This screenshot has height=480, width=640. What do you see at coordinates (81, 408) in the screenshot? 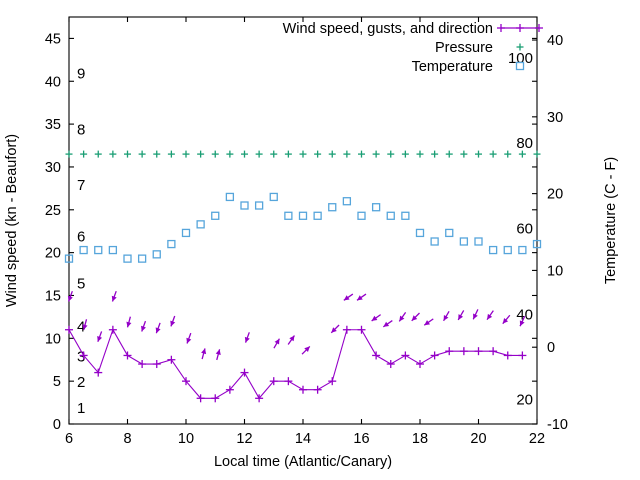
I see `beaufort-label: 1` at bounding box center [81, 408].